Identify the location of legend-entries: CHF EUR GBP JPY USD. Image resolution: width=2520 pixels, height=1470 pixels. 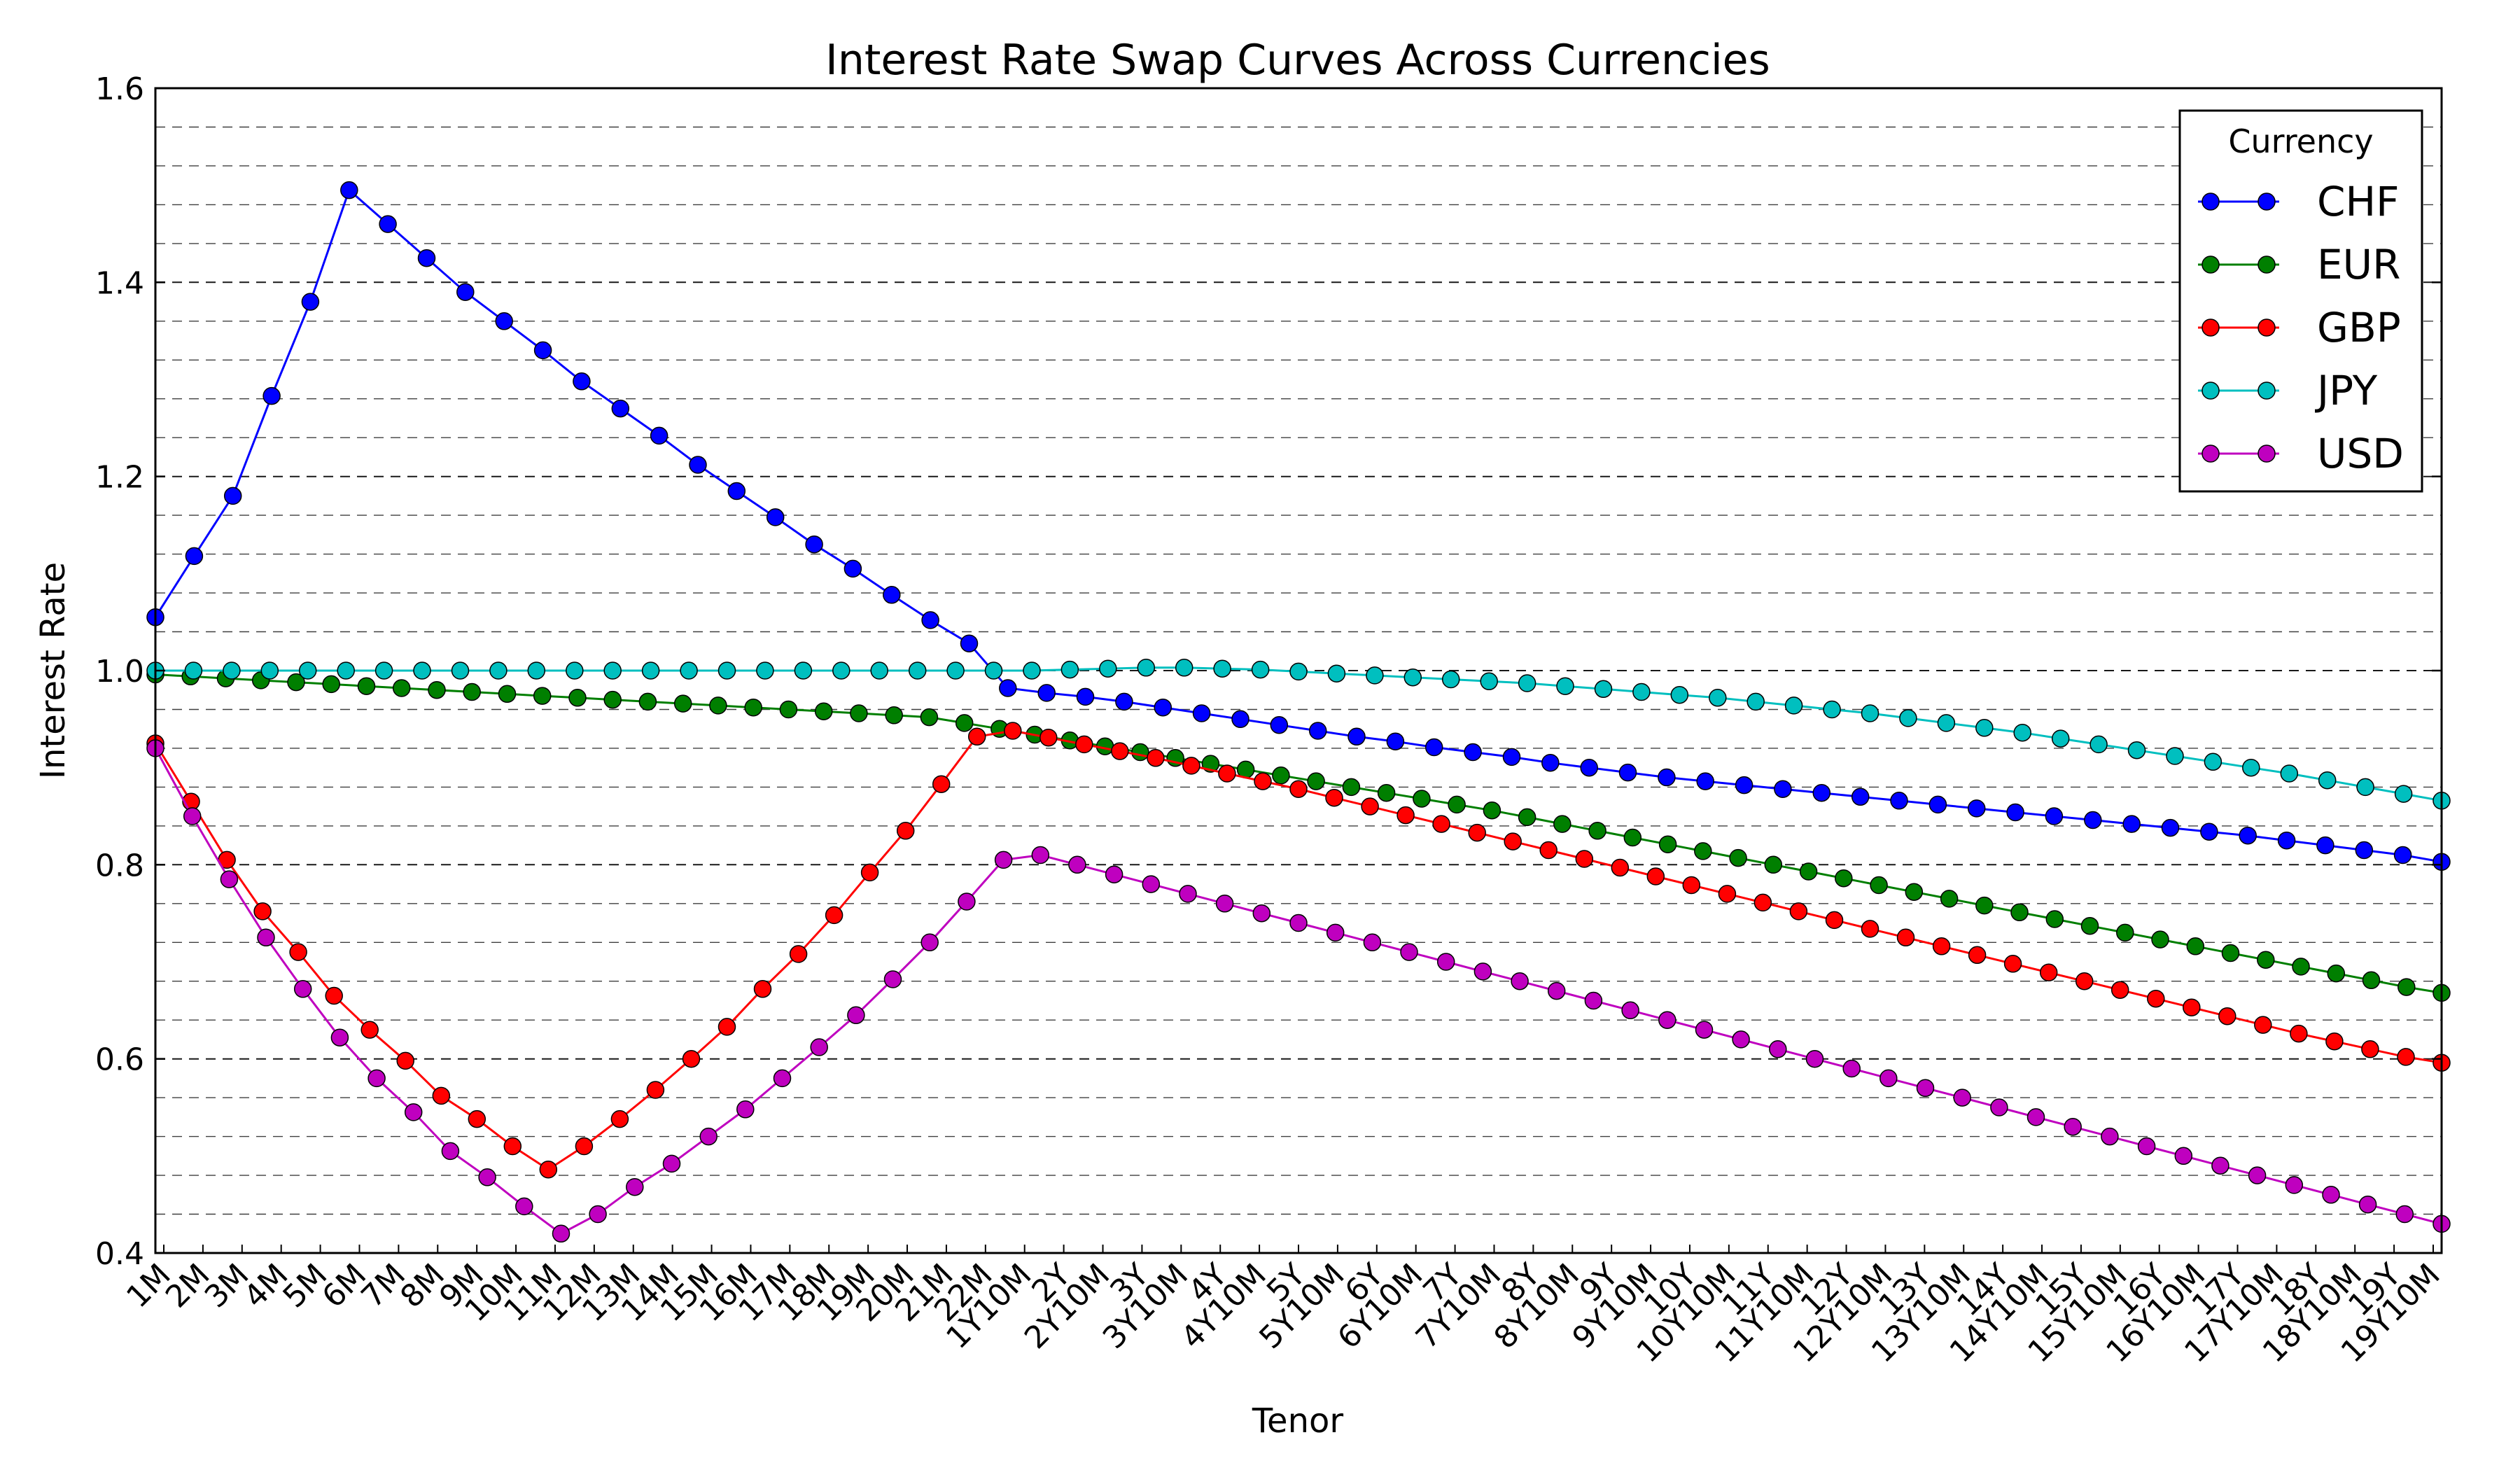
(2301, 327).